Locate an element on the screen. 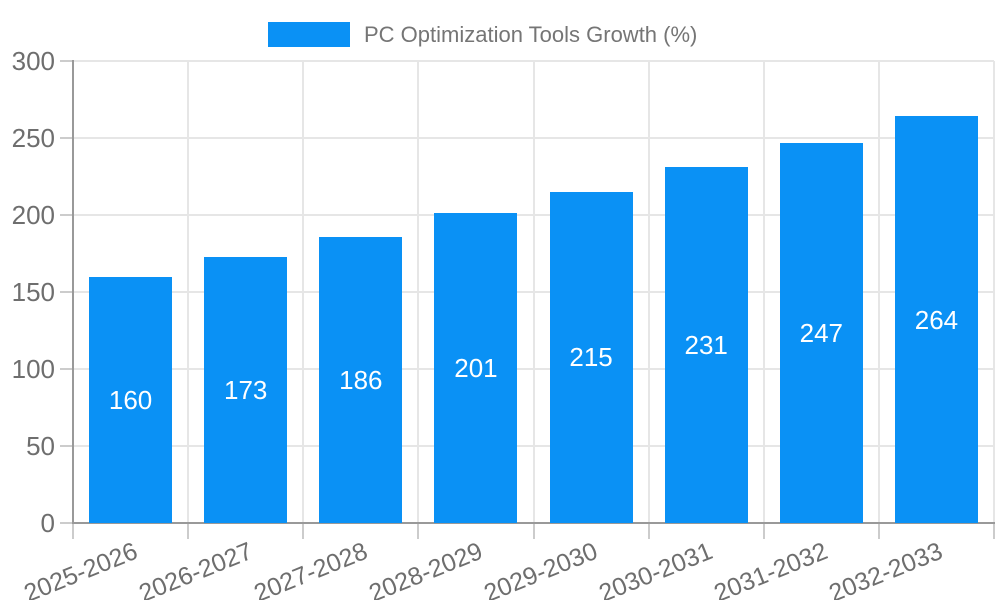  y-axis-line is located at coordinates (73, 292).